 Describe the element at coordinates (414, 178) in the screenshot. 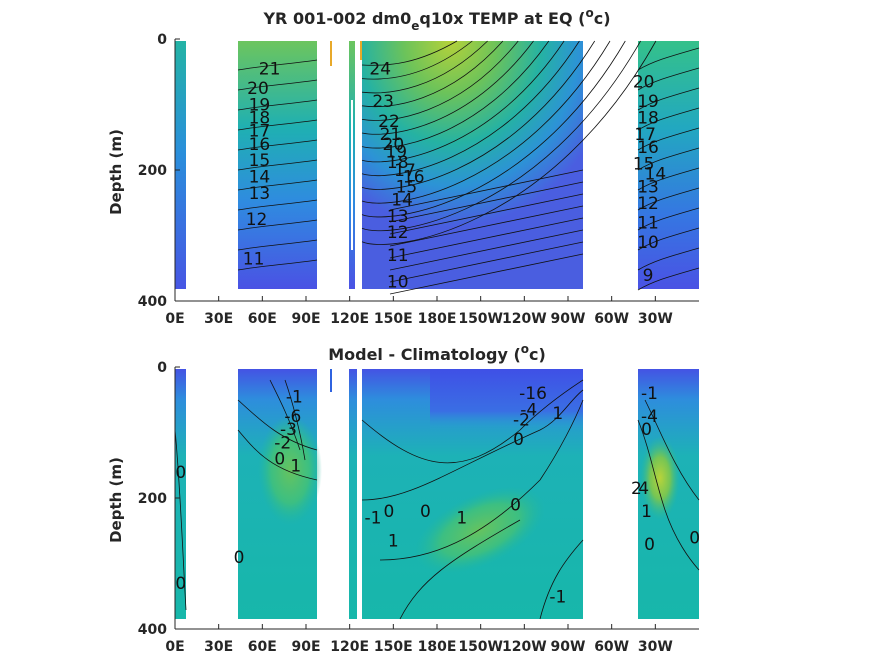

I see `contour-label: 16` at that location.